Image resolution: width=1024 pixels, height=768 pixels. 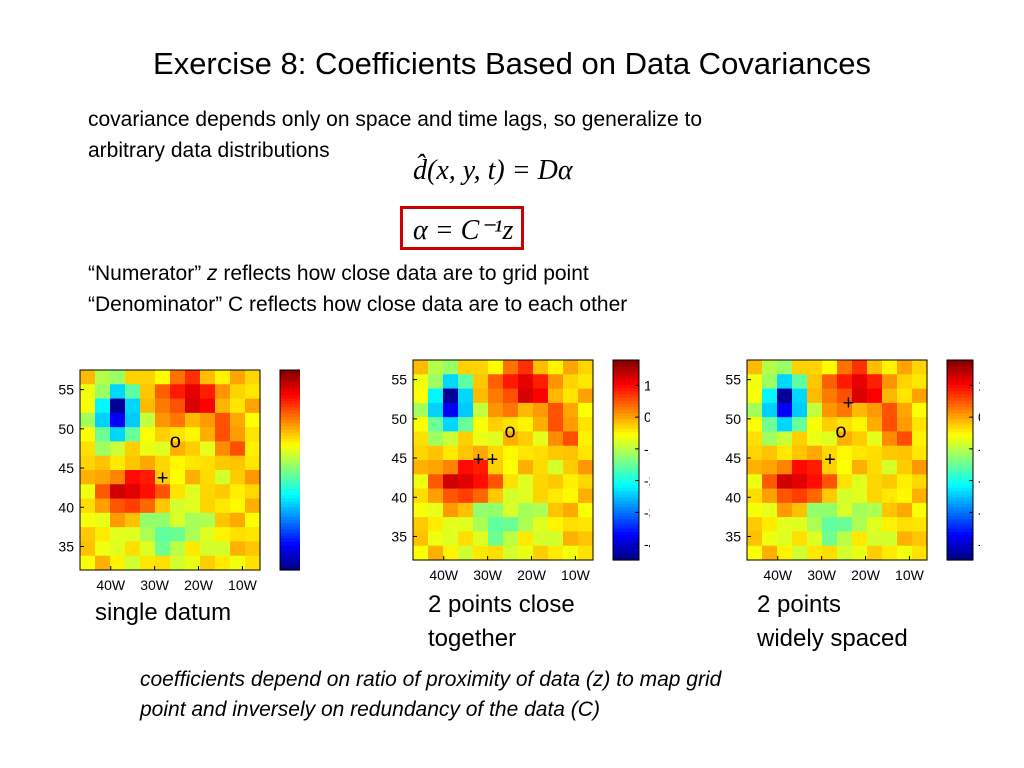 What do you see at coordinates (399, 497) in the screenshot?
I see `y-tick-label: 40` at bounding box center [399, 497].